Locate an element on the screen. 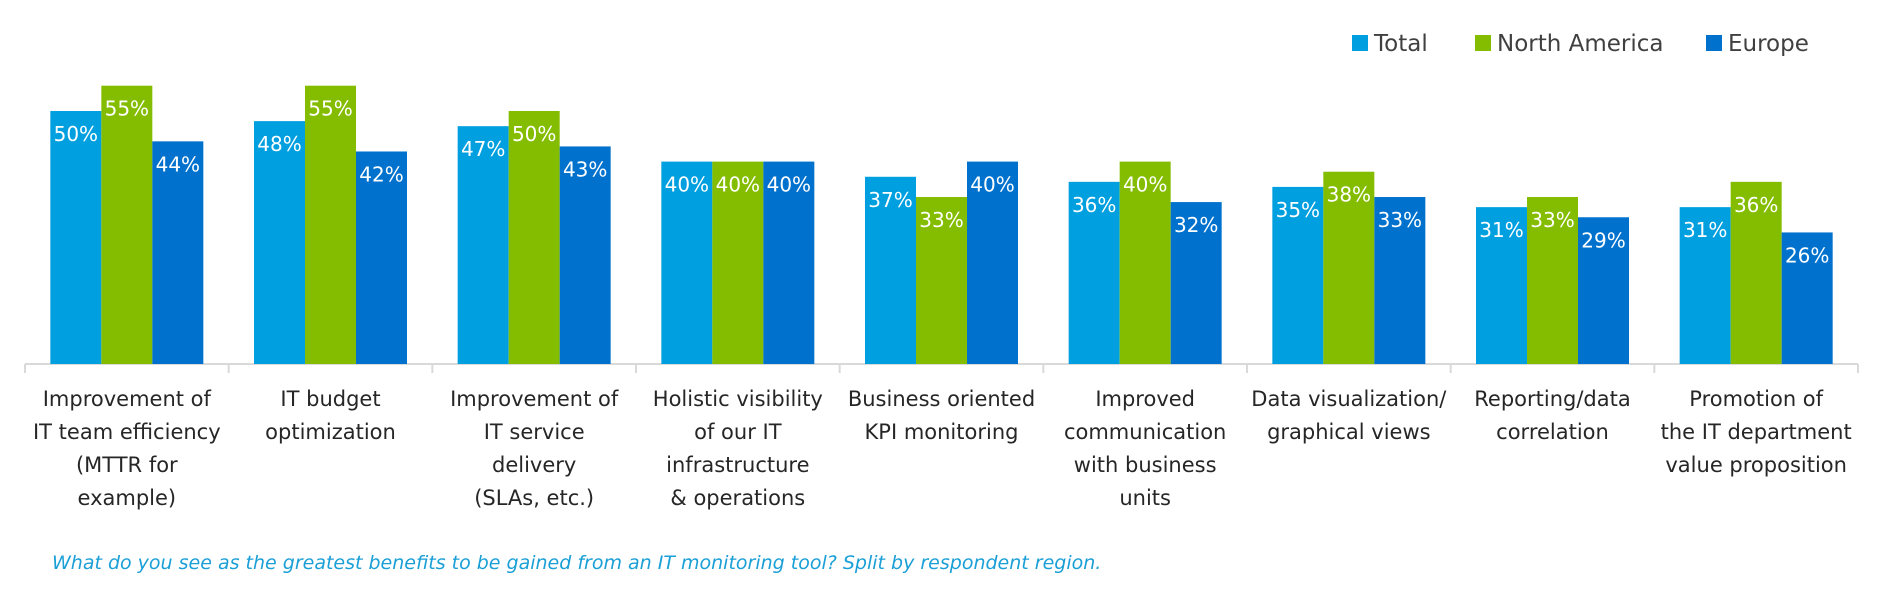 Image resolution: width=1888 pixels, height=601 pixels. category-label-line: communication is located at coordinates (1145, 432).